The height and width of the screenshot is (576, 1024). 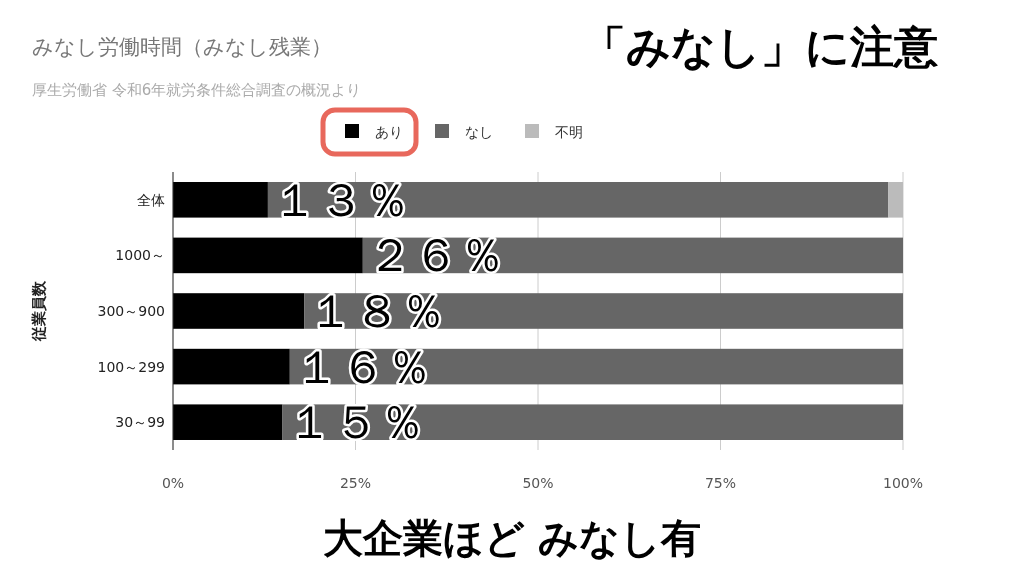 I want to click on y-tick-label: 30～99, so click(x=140, y=422).